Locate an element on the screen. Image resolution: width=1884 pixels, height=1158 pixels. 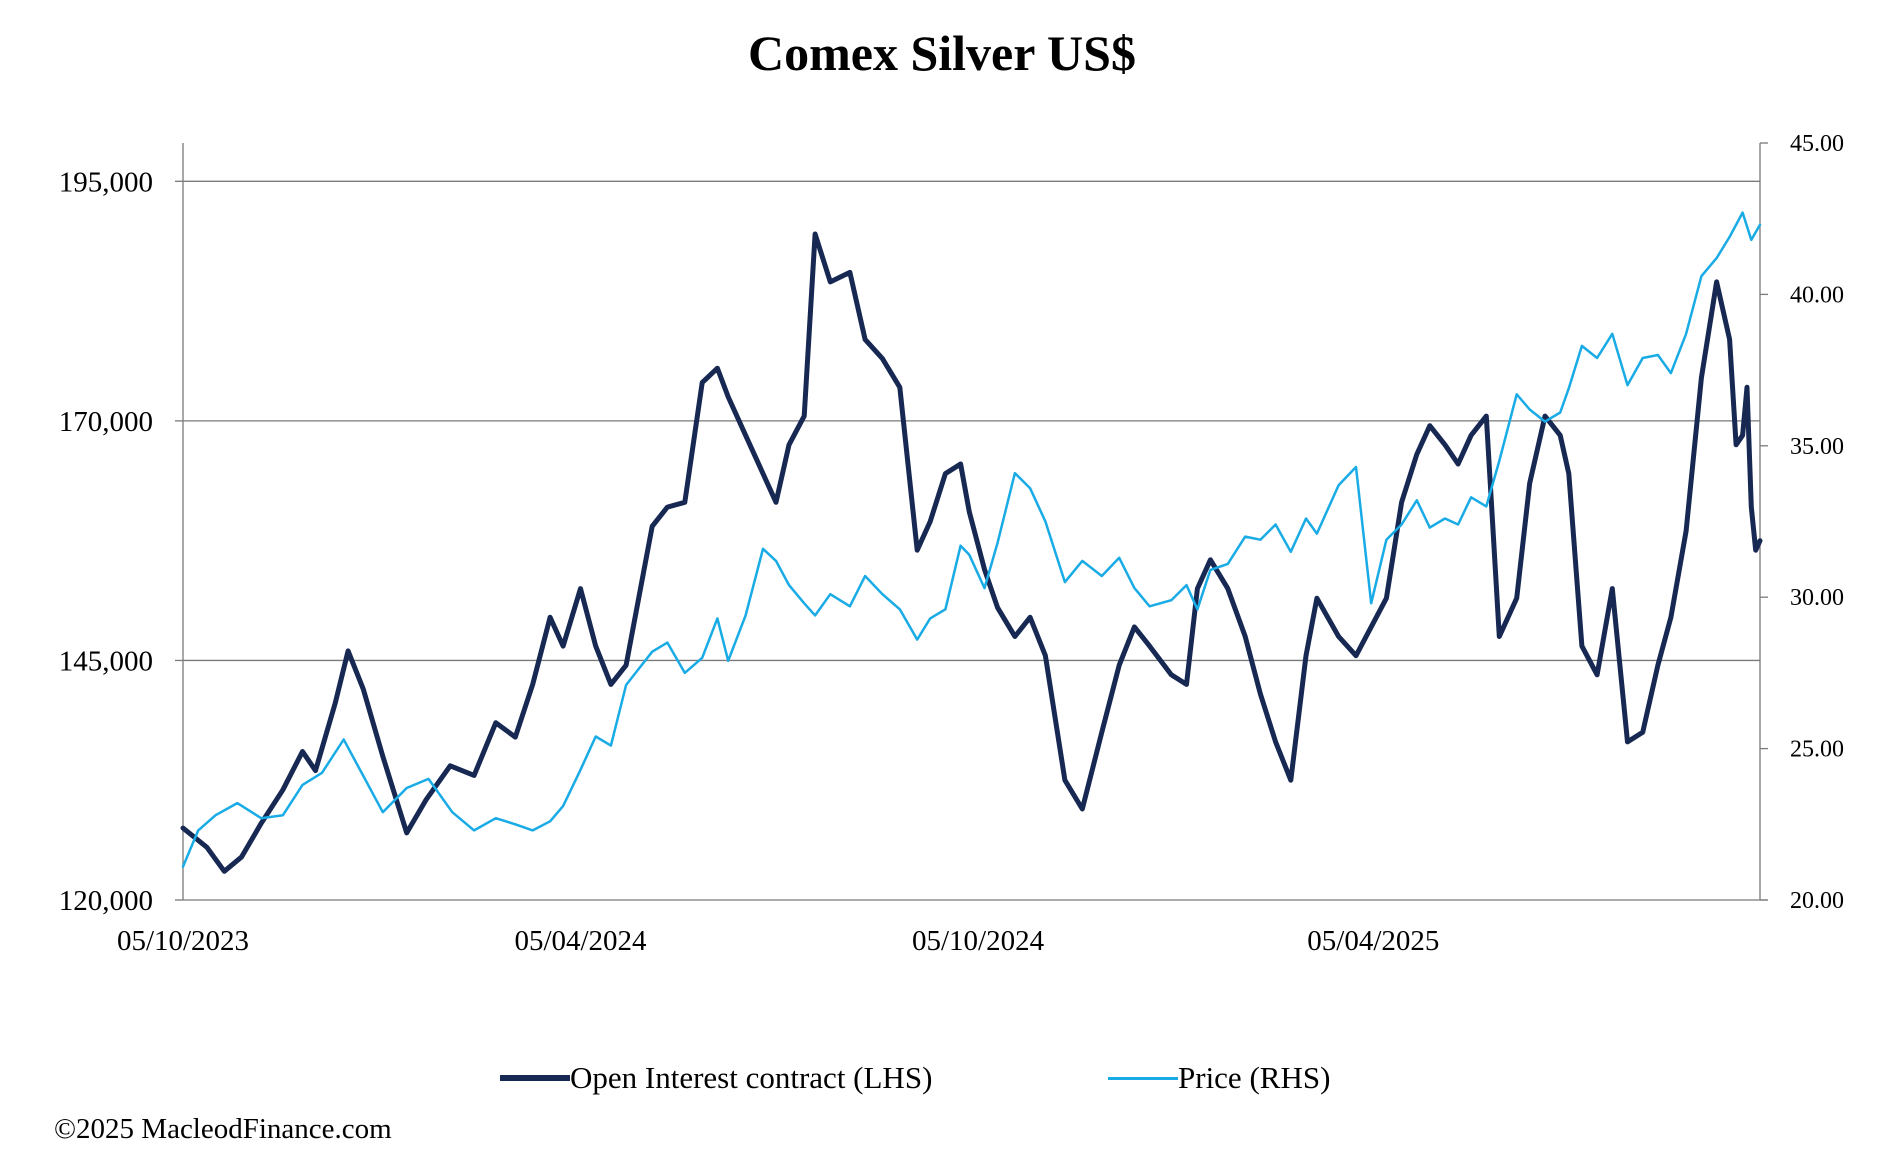
right-tick-label: 35.00 is located at coordinates (1817, 447).